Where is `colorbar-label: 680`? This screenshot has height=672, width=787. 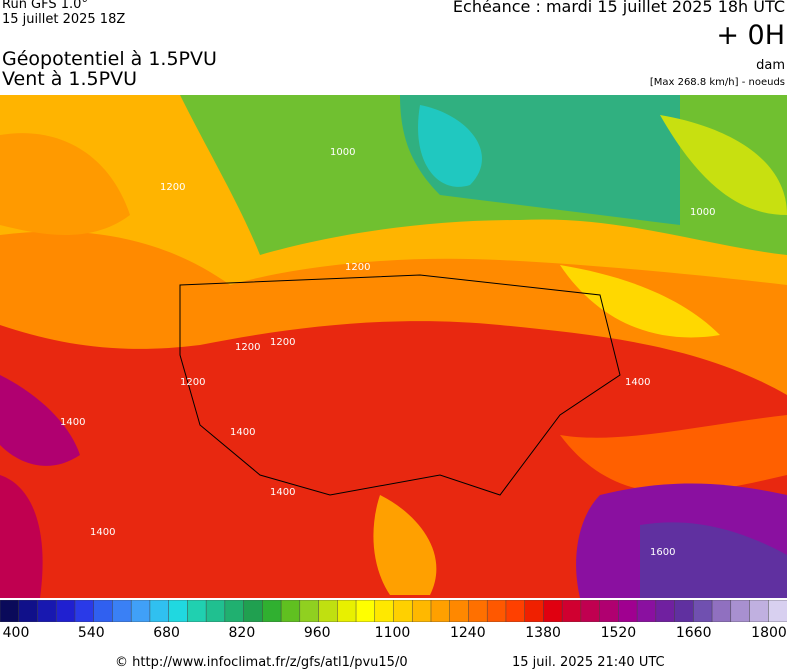 colorbar-label: 680 is located at coordinates (166, 633).